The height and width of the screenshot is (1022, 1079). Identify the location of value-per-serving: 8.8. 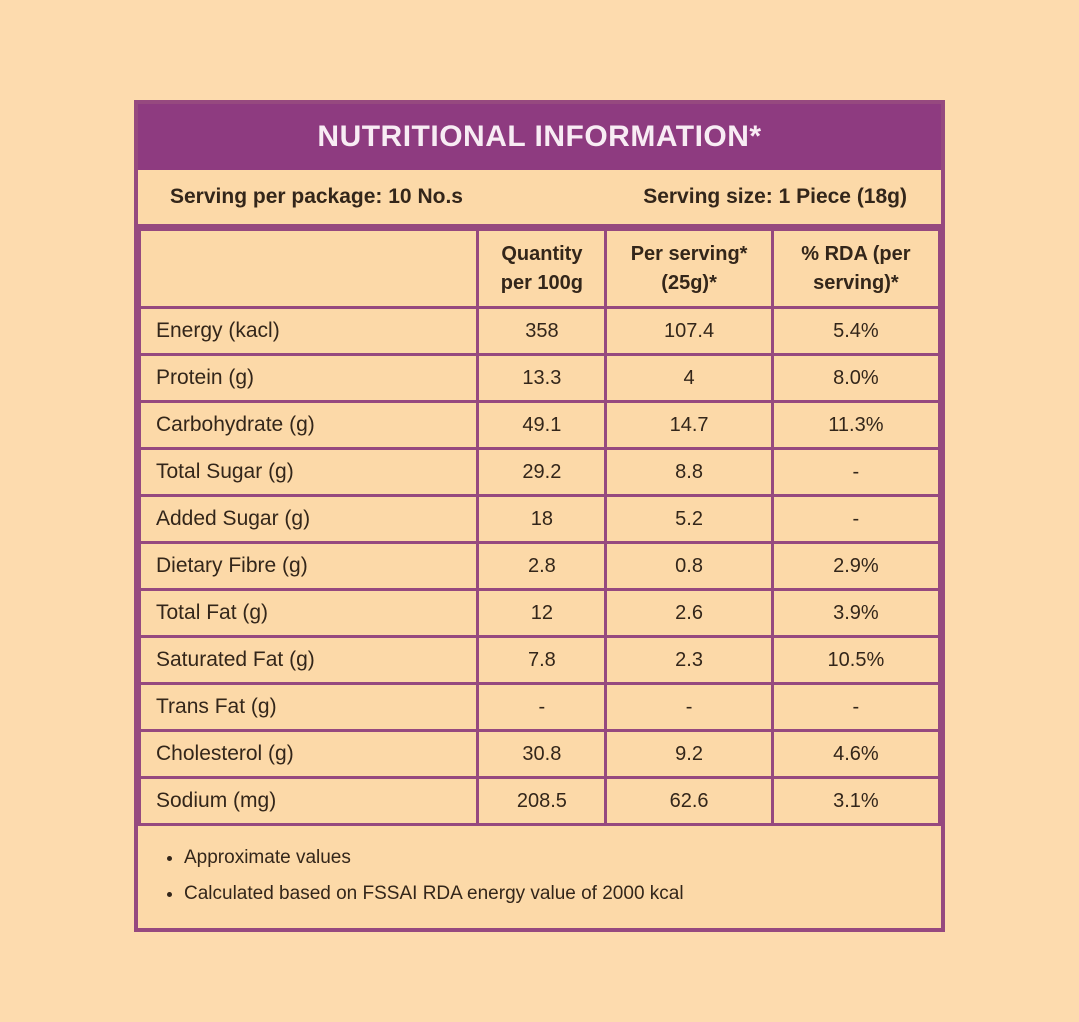
(689, 472).